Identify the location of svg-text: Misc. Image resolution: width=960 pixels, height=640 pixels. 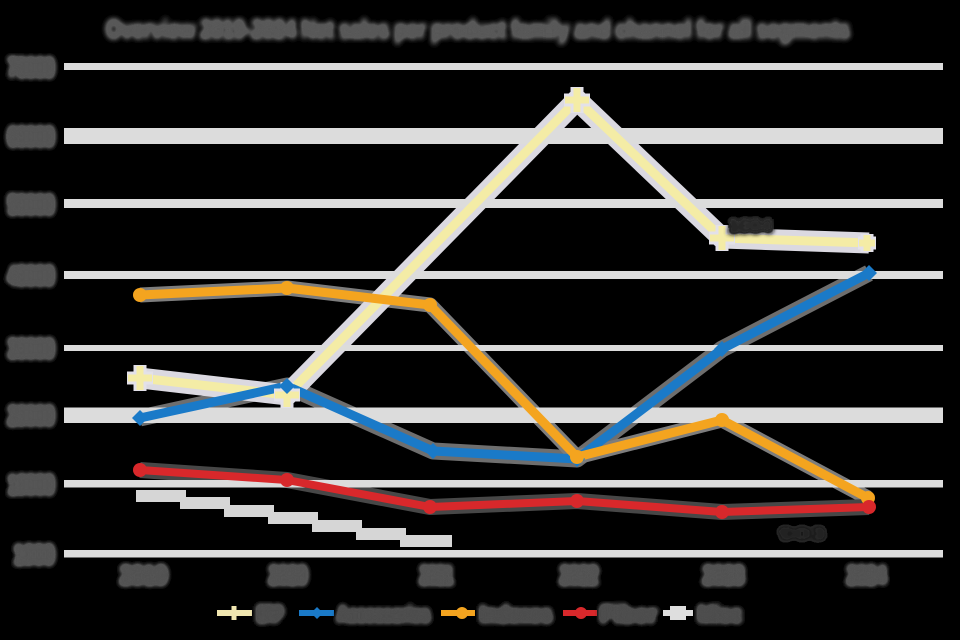
(720, 614).